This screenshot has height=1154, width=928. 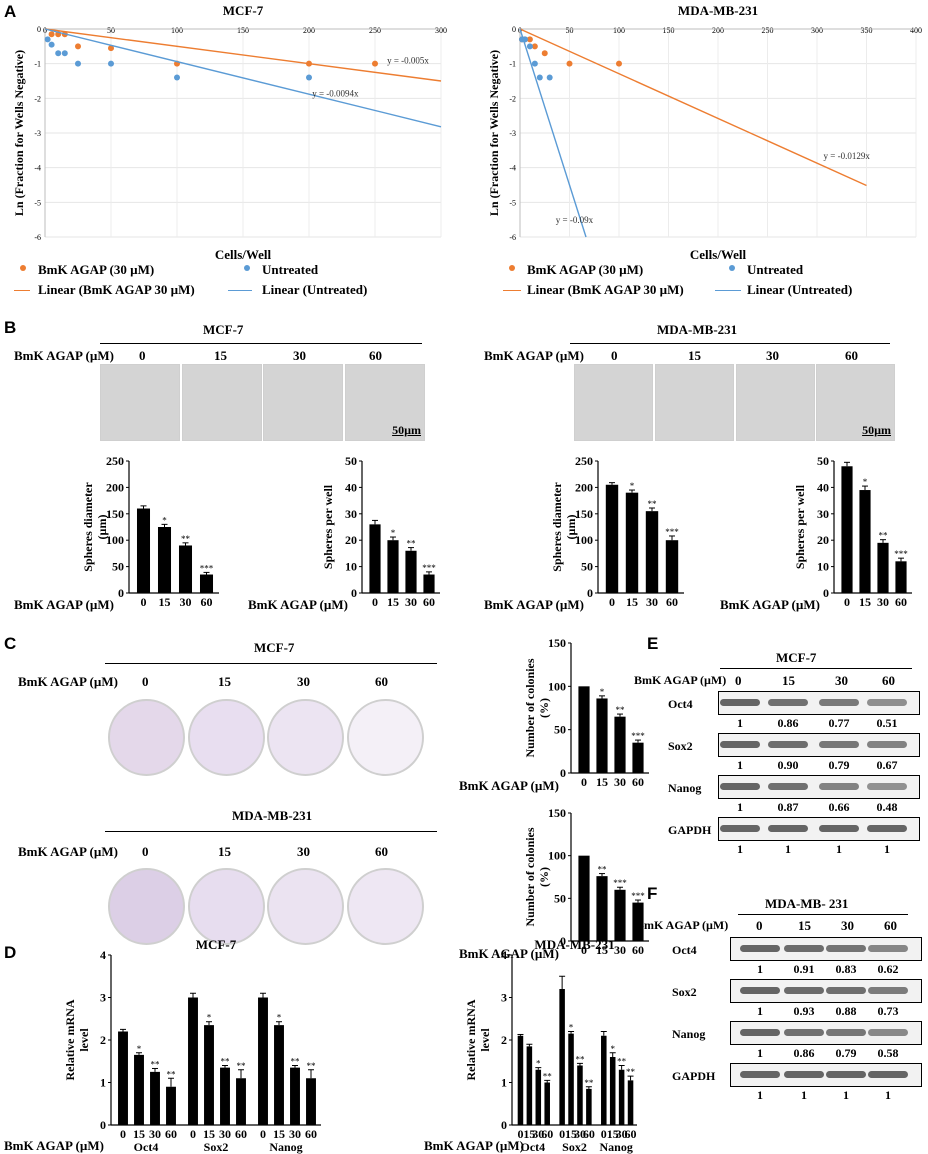 I want to click on y-axis-title: (µm), so click(x=571, y=527).